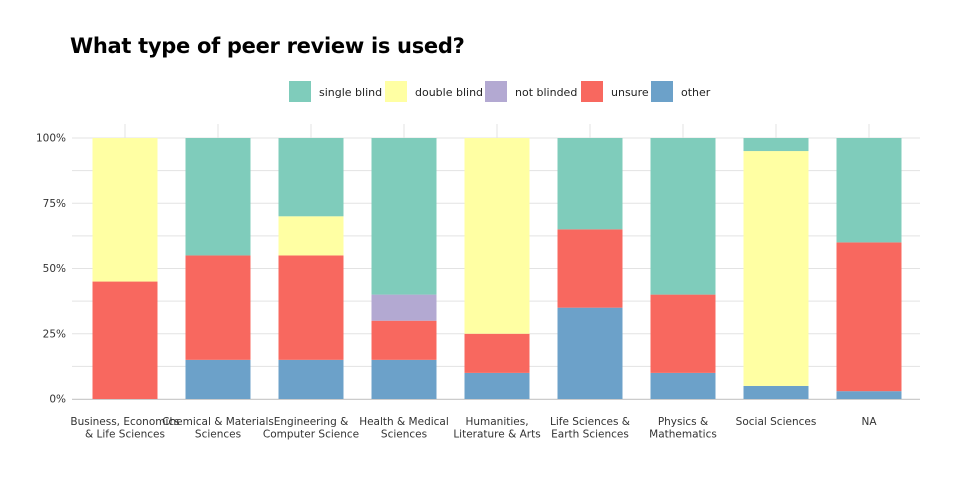  I want to click on x-tick-label-line: Engineering &, so click(311, 422).